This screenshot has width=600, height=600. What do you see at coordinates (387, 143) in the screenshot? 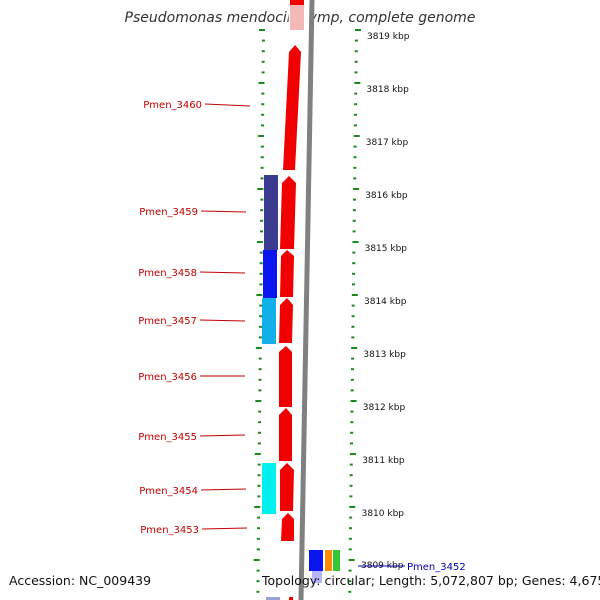
I see `scale-label: 3817 kbp` at bounding box center [387, 143].